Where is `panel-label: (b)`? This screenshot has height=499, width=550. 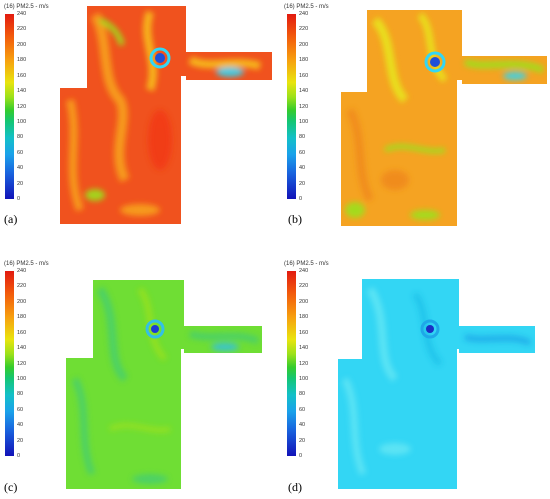
panel-label: (b) is located at coordinates (295, 219).